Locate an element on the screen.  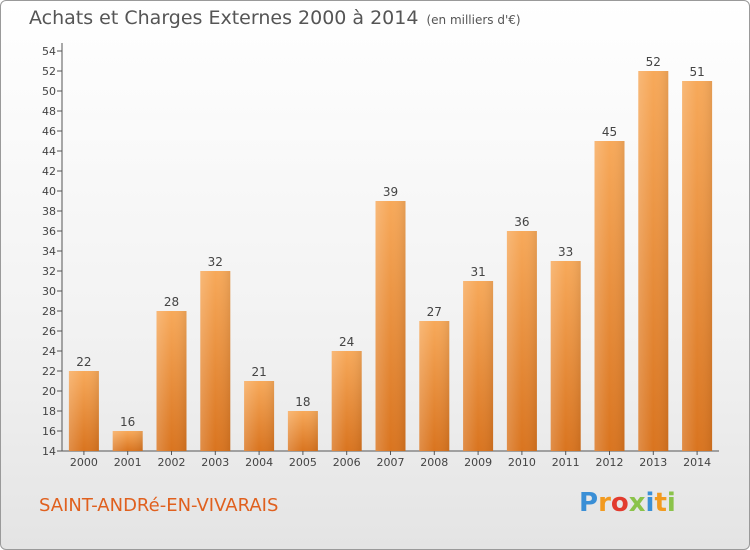
bar-value-label: 36 is located at coordinates (521, 222).